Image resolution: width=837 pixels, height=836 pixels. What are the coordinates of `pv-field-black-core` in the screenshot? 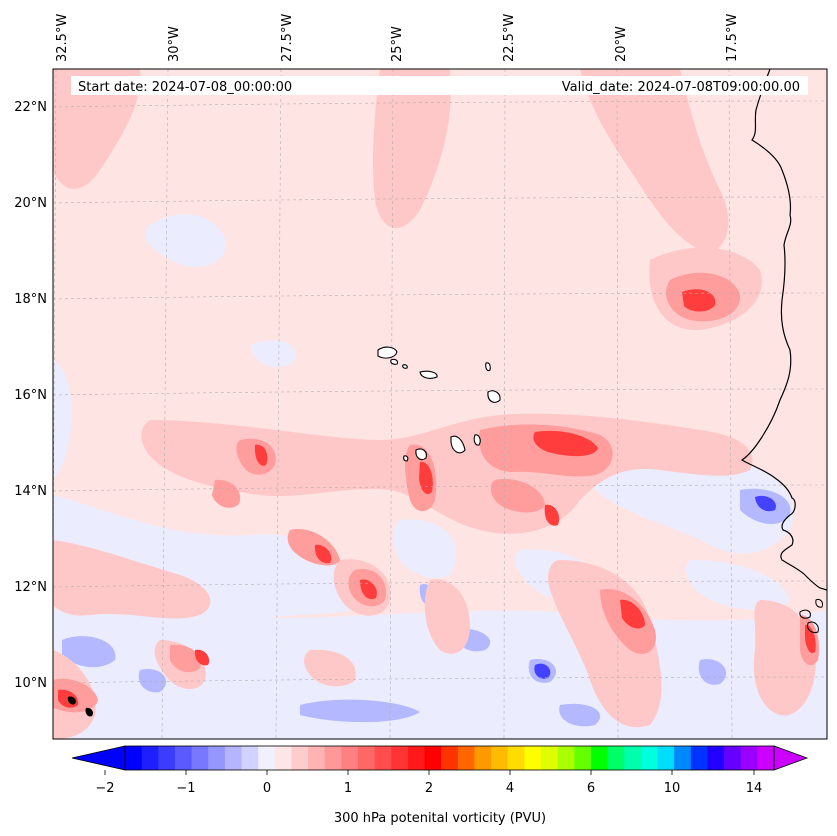 It's located at (80, 706).